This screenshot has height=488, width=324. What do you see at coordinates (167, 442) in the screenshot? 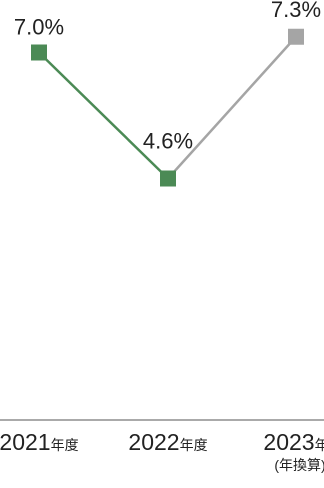
I see `x-tick-label-2022: 2022年度` at bounding box center [167, 442].